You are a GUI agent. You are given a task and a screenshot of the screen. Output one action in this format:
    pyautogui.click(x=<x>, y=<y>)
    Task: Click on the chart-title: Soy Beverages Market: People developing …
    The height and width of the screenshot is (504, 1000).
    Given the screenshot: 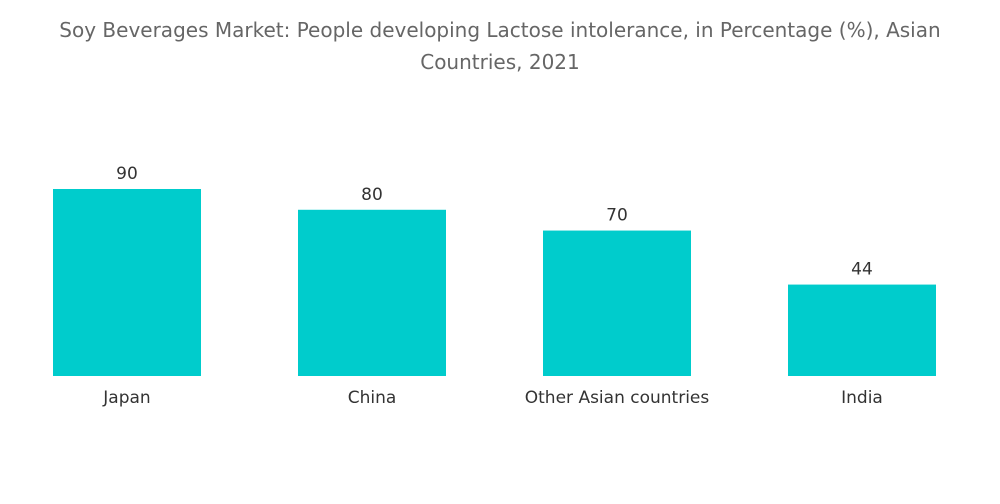 What is the action you would take?
    pyautogui.click(x=500, y=46)
    